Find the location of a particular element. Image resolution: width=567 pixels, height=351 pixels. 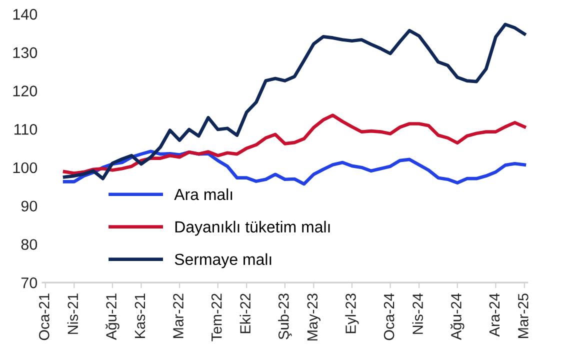

x-tick-label: Oca-24 is located at coordinates (389, 316).